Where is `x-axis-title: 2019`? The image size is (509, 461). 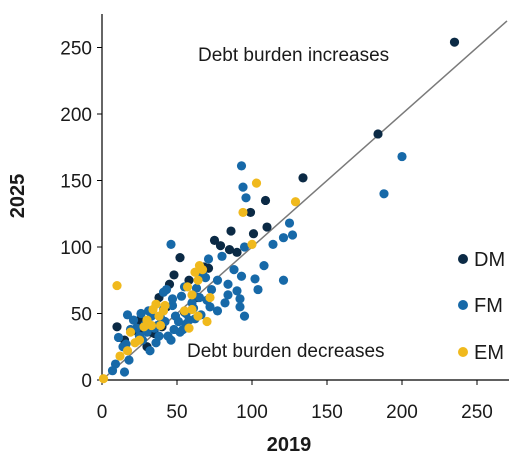 x-axis-title: 2019 is located at coordinates (289, 445).